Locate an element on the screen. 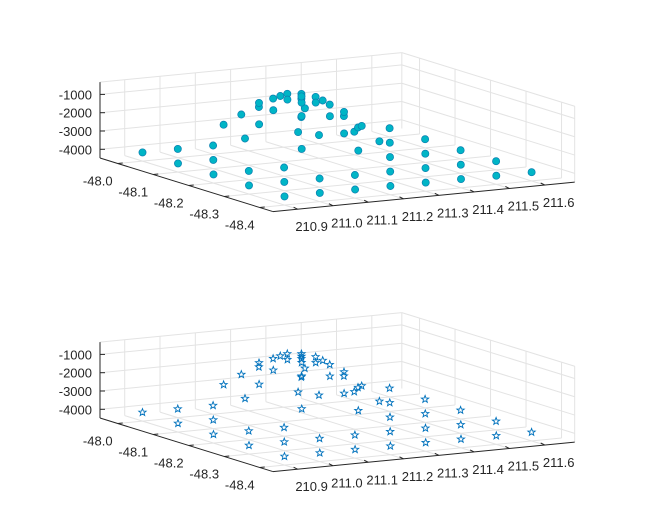 This screenshot has width=654, height=528. y-tick-label: -48.4 is located at coordinates (240, 485).